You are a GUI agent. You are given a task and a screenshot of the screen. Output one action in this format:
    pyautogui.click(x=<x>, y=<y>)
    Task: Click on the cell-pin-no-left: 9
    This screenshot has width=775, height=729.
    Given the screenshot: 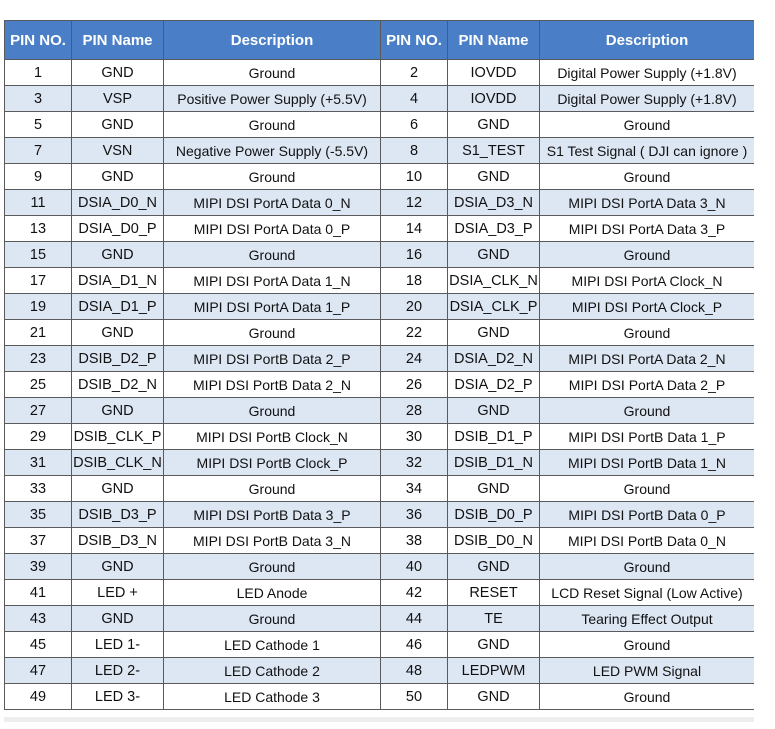 What is the action you would take?
    pyautogui.click(x=38, y=176)
    